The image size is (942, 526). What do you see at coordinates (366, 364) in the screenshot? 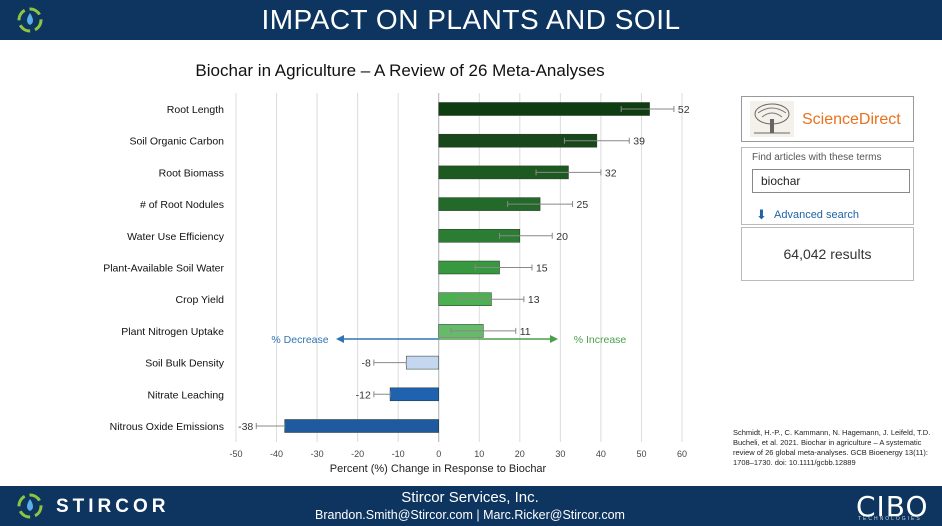
I see `value-label: -8` at bounding box center [366, 364].